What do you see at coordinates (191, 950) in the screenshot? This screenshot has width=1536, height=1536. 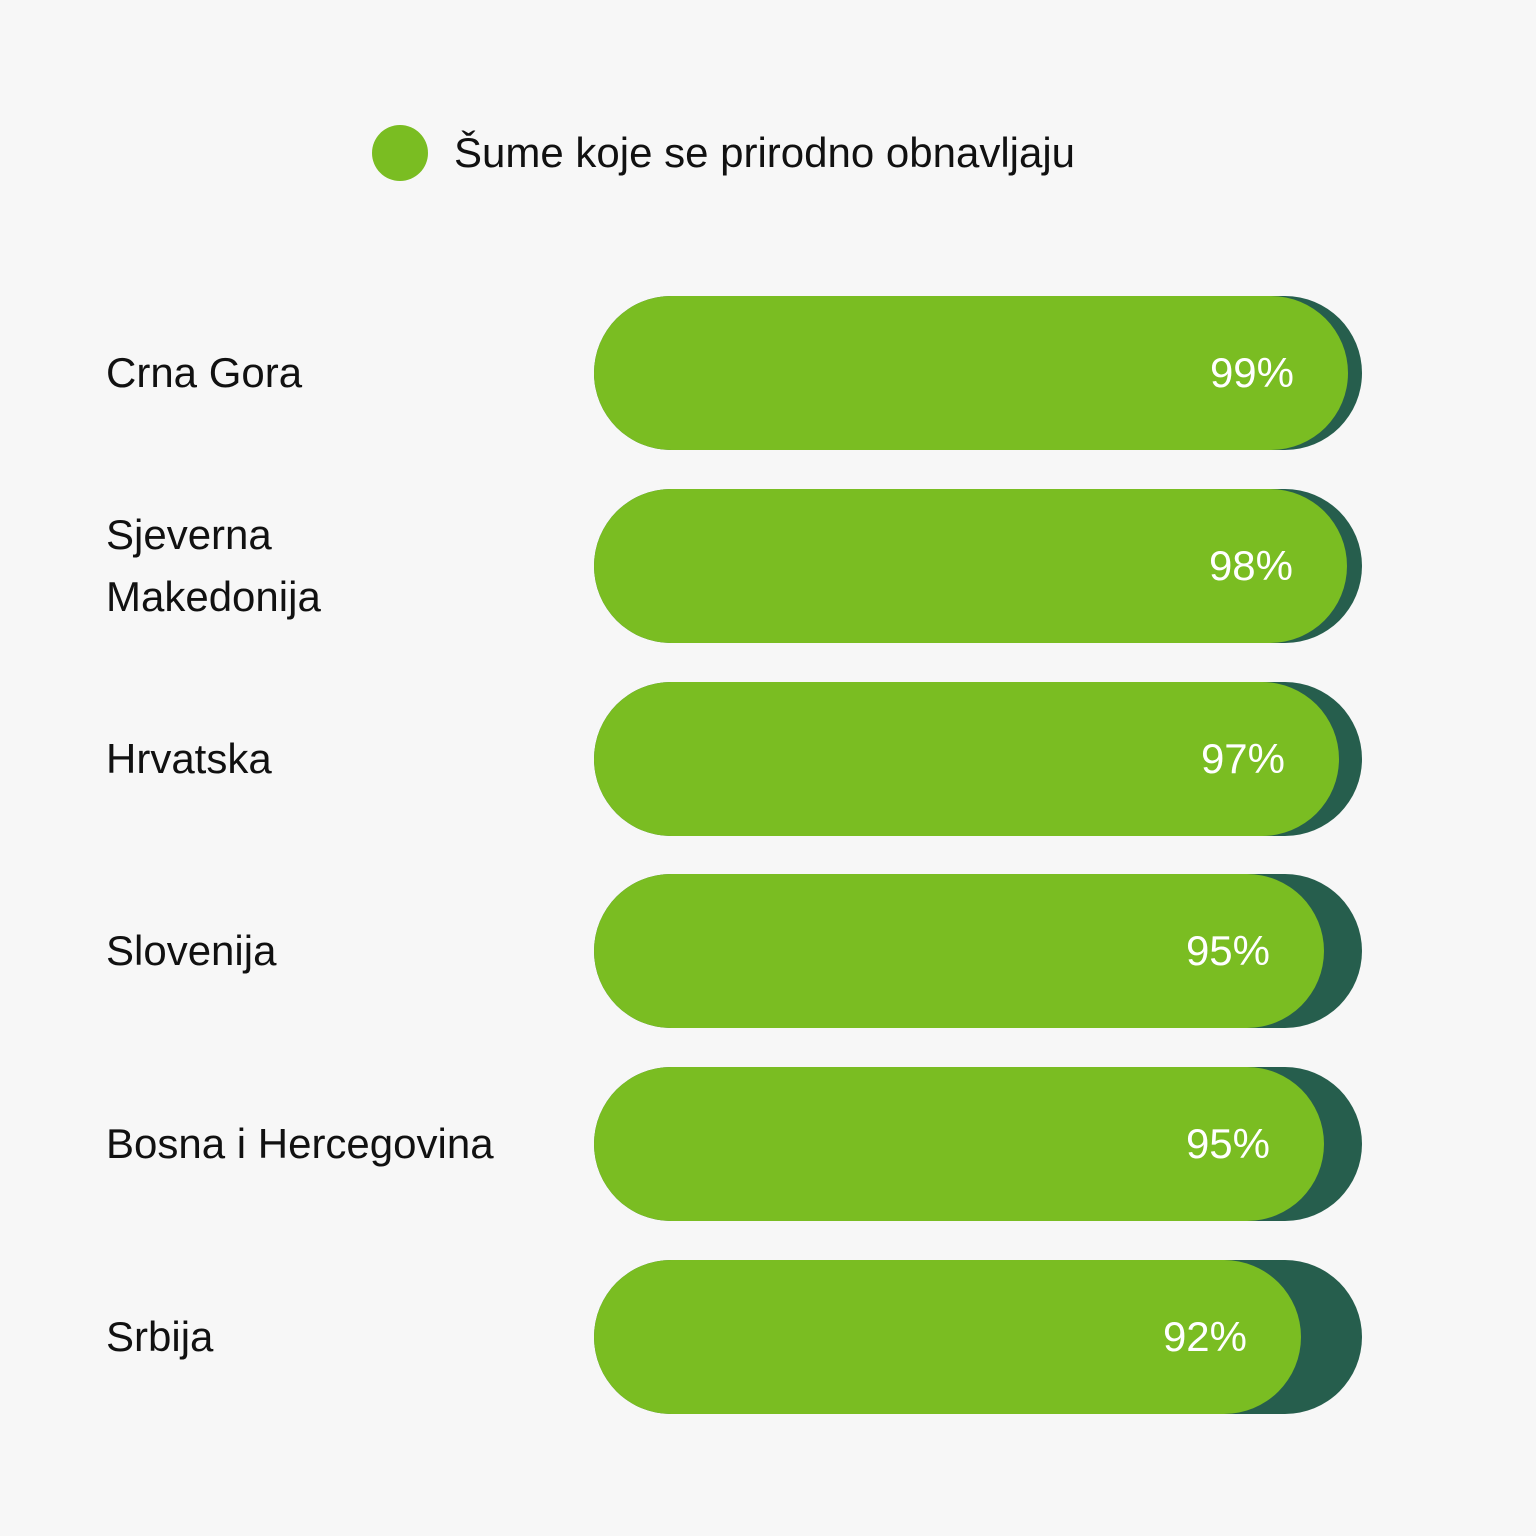 I see `category-label: Slovenija` at bounding box center [191, 950].